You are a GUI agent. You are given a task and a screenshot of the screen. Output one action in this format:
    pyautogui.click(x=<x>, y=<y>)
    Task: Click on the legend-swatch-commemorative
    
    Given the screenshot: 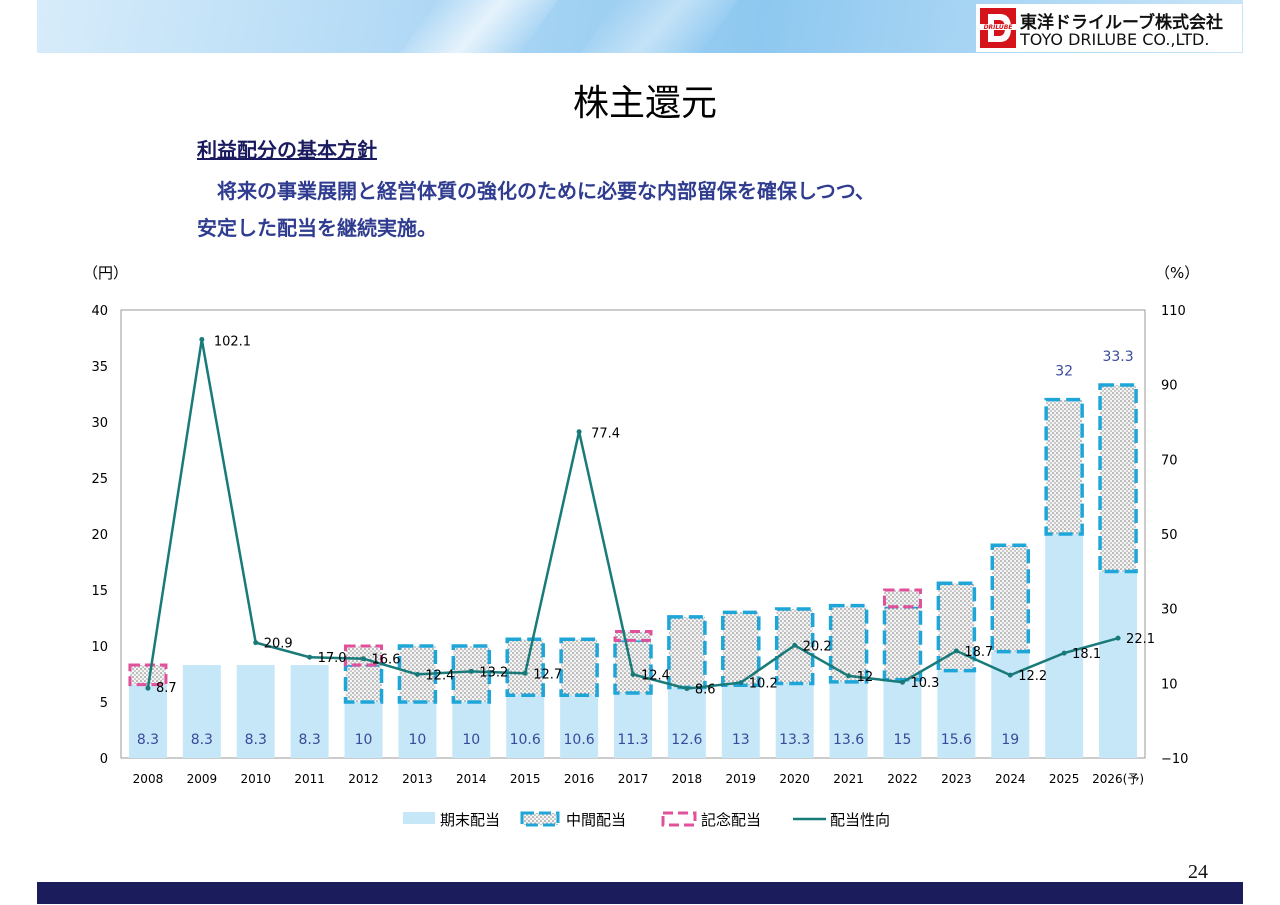 What is the action you would take?
    pyautogui.click(x=679, y=819)
    